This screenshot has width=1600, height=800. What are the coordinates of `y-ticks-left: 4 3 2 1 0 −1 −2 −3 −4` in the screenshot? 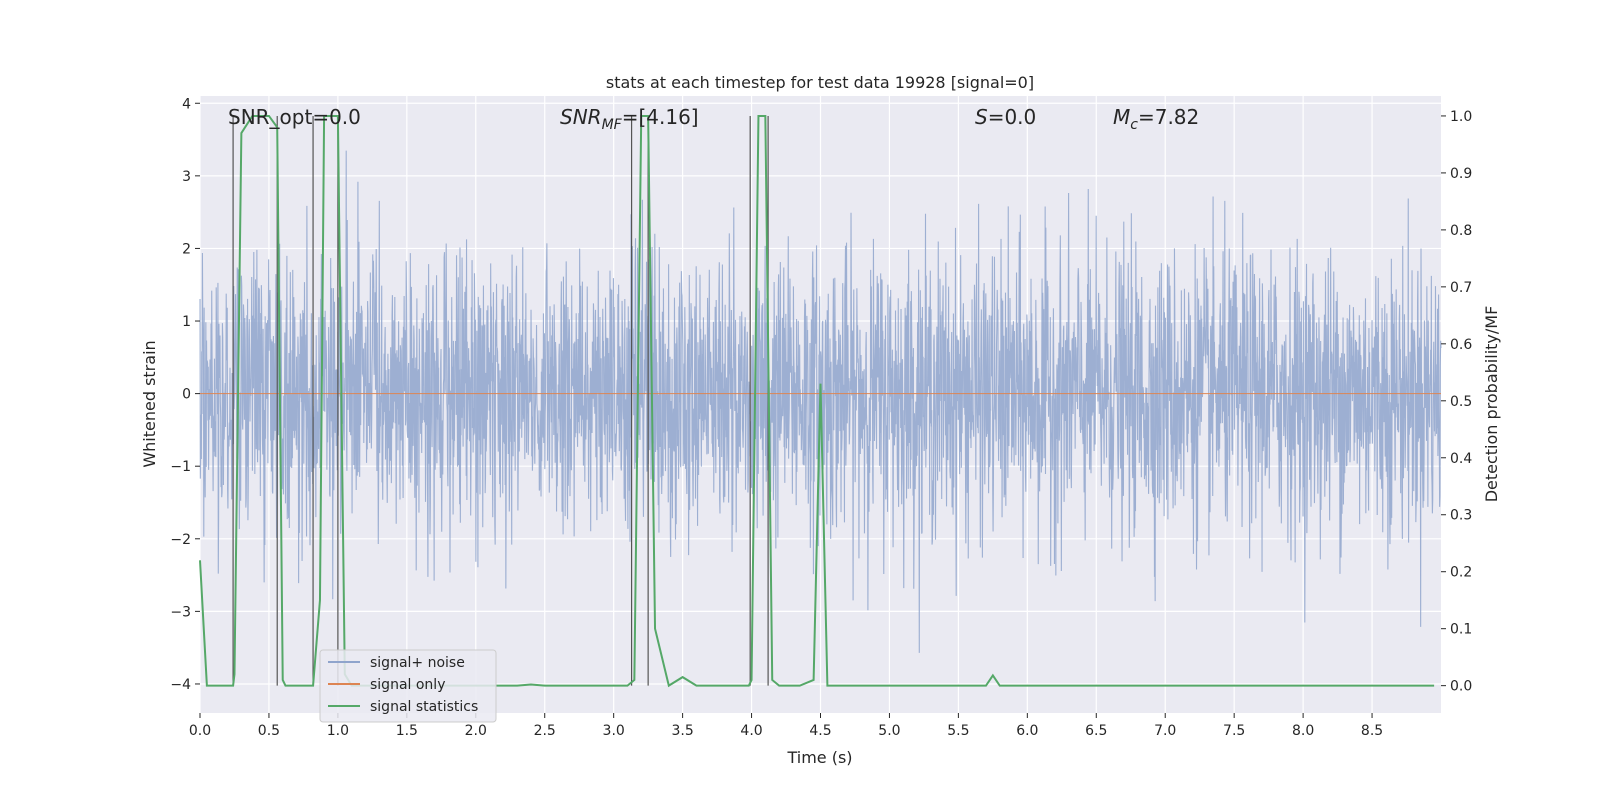 It's located at (185, 394).